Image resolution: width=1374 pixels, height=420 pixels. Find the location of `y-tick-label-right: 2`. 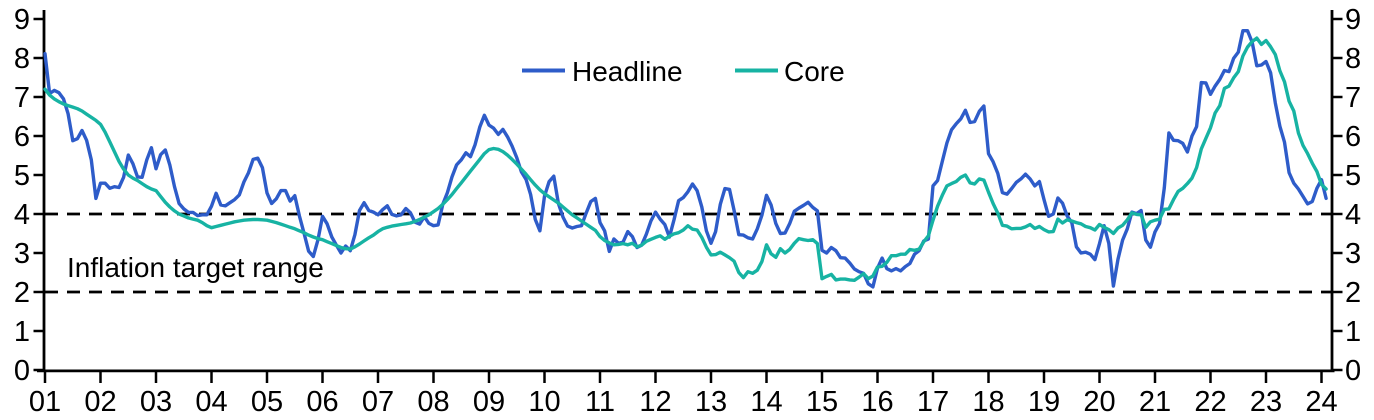

y-tick-label-right: 2 is located at coordinates (1353, 293).